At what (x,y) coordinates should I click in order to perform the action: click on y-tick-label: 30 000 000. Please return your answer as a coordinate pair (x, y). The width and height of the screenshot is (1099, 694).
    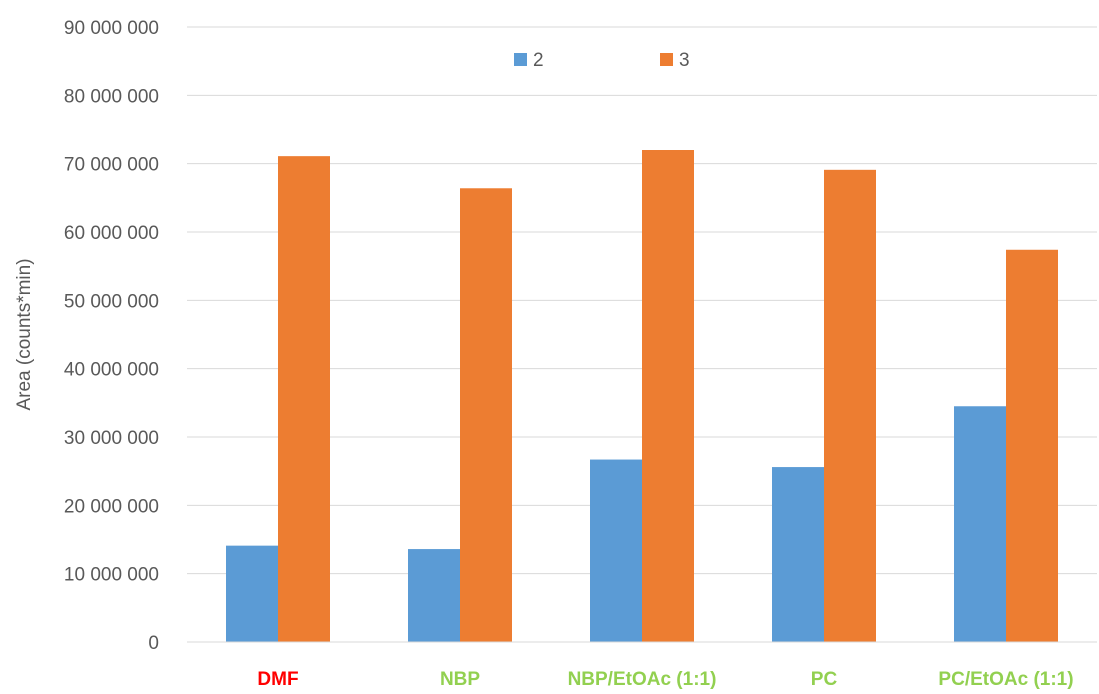
    Looking at the image, I should click on (111, 438).